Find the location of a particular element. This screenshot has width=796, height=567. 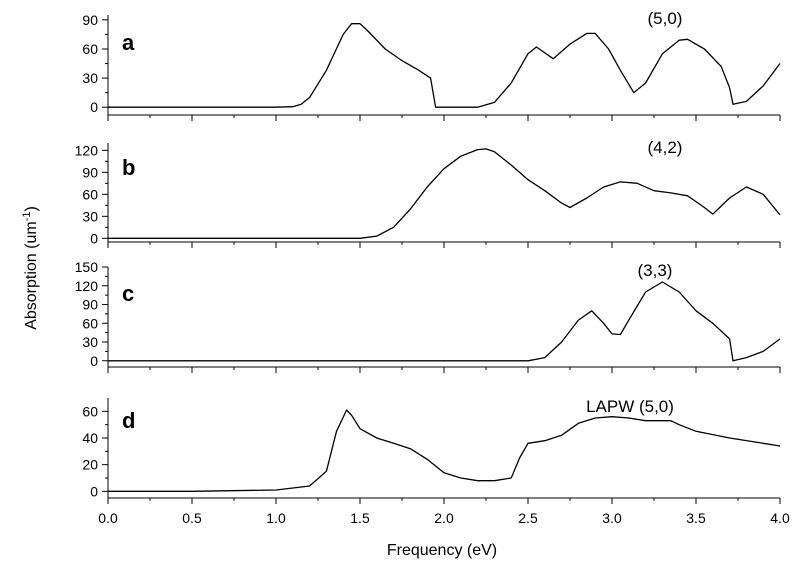

panel-annotation: (4,2) is located at coordinates (665, 147).